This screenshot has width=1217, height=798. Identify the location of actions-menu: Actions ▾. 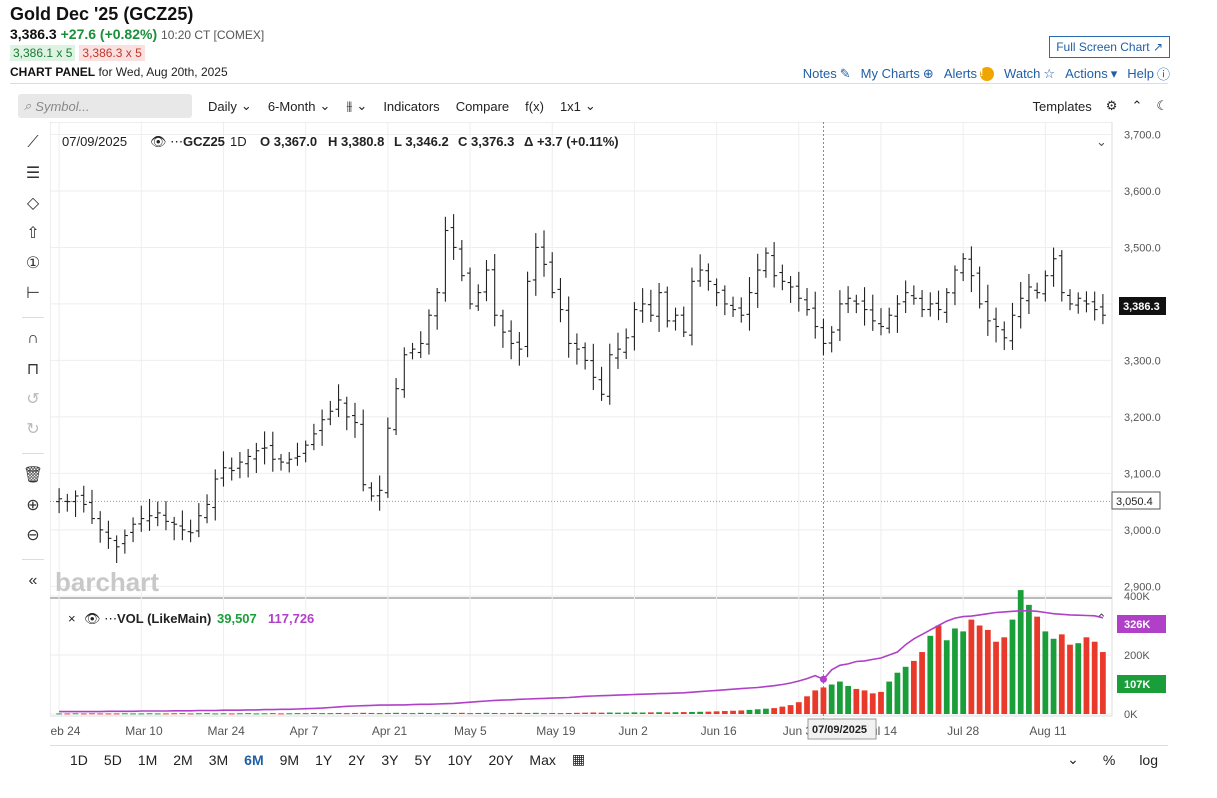
(1091, 74).